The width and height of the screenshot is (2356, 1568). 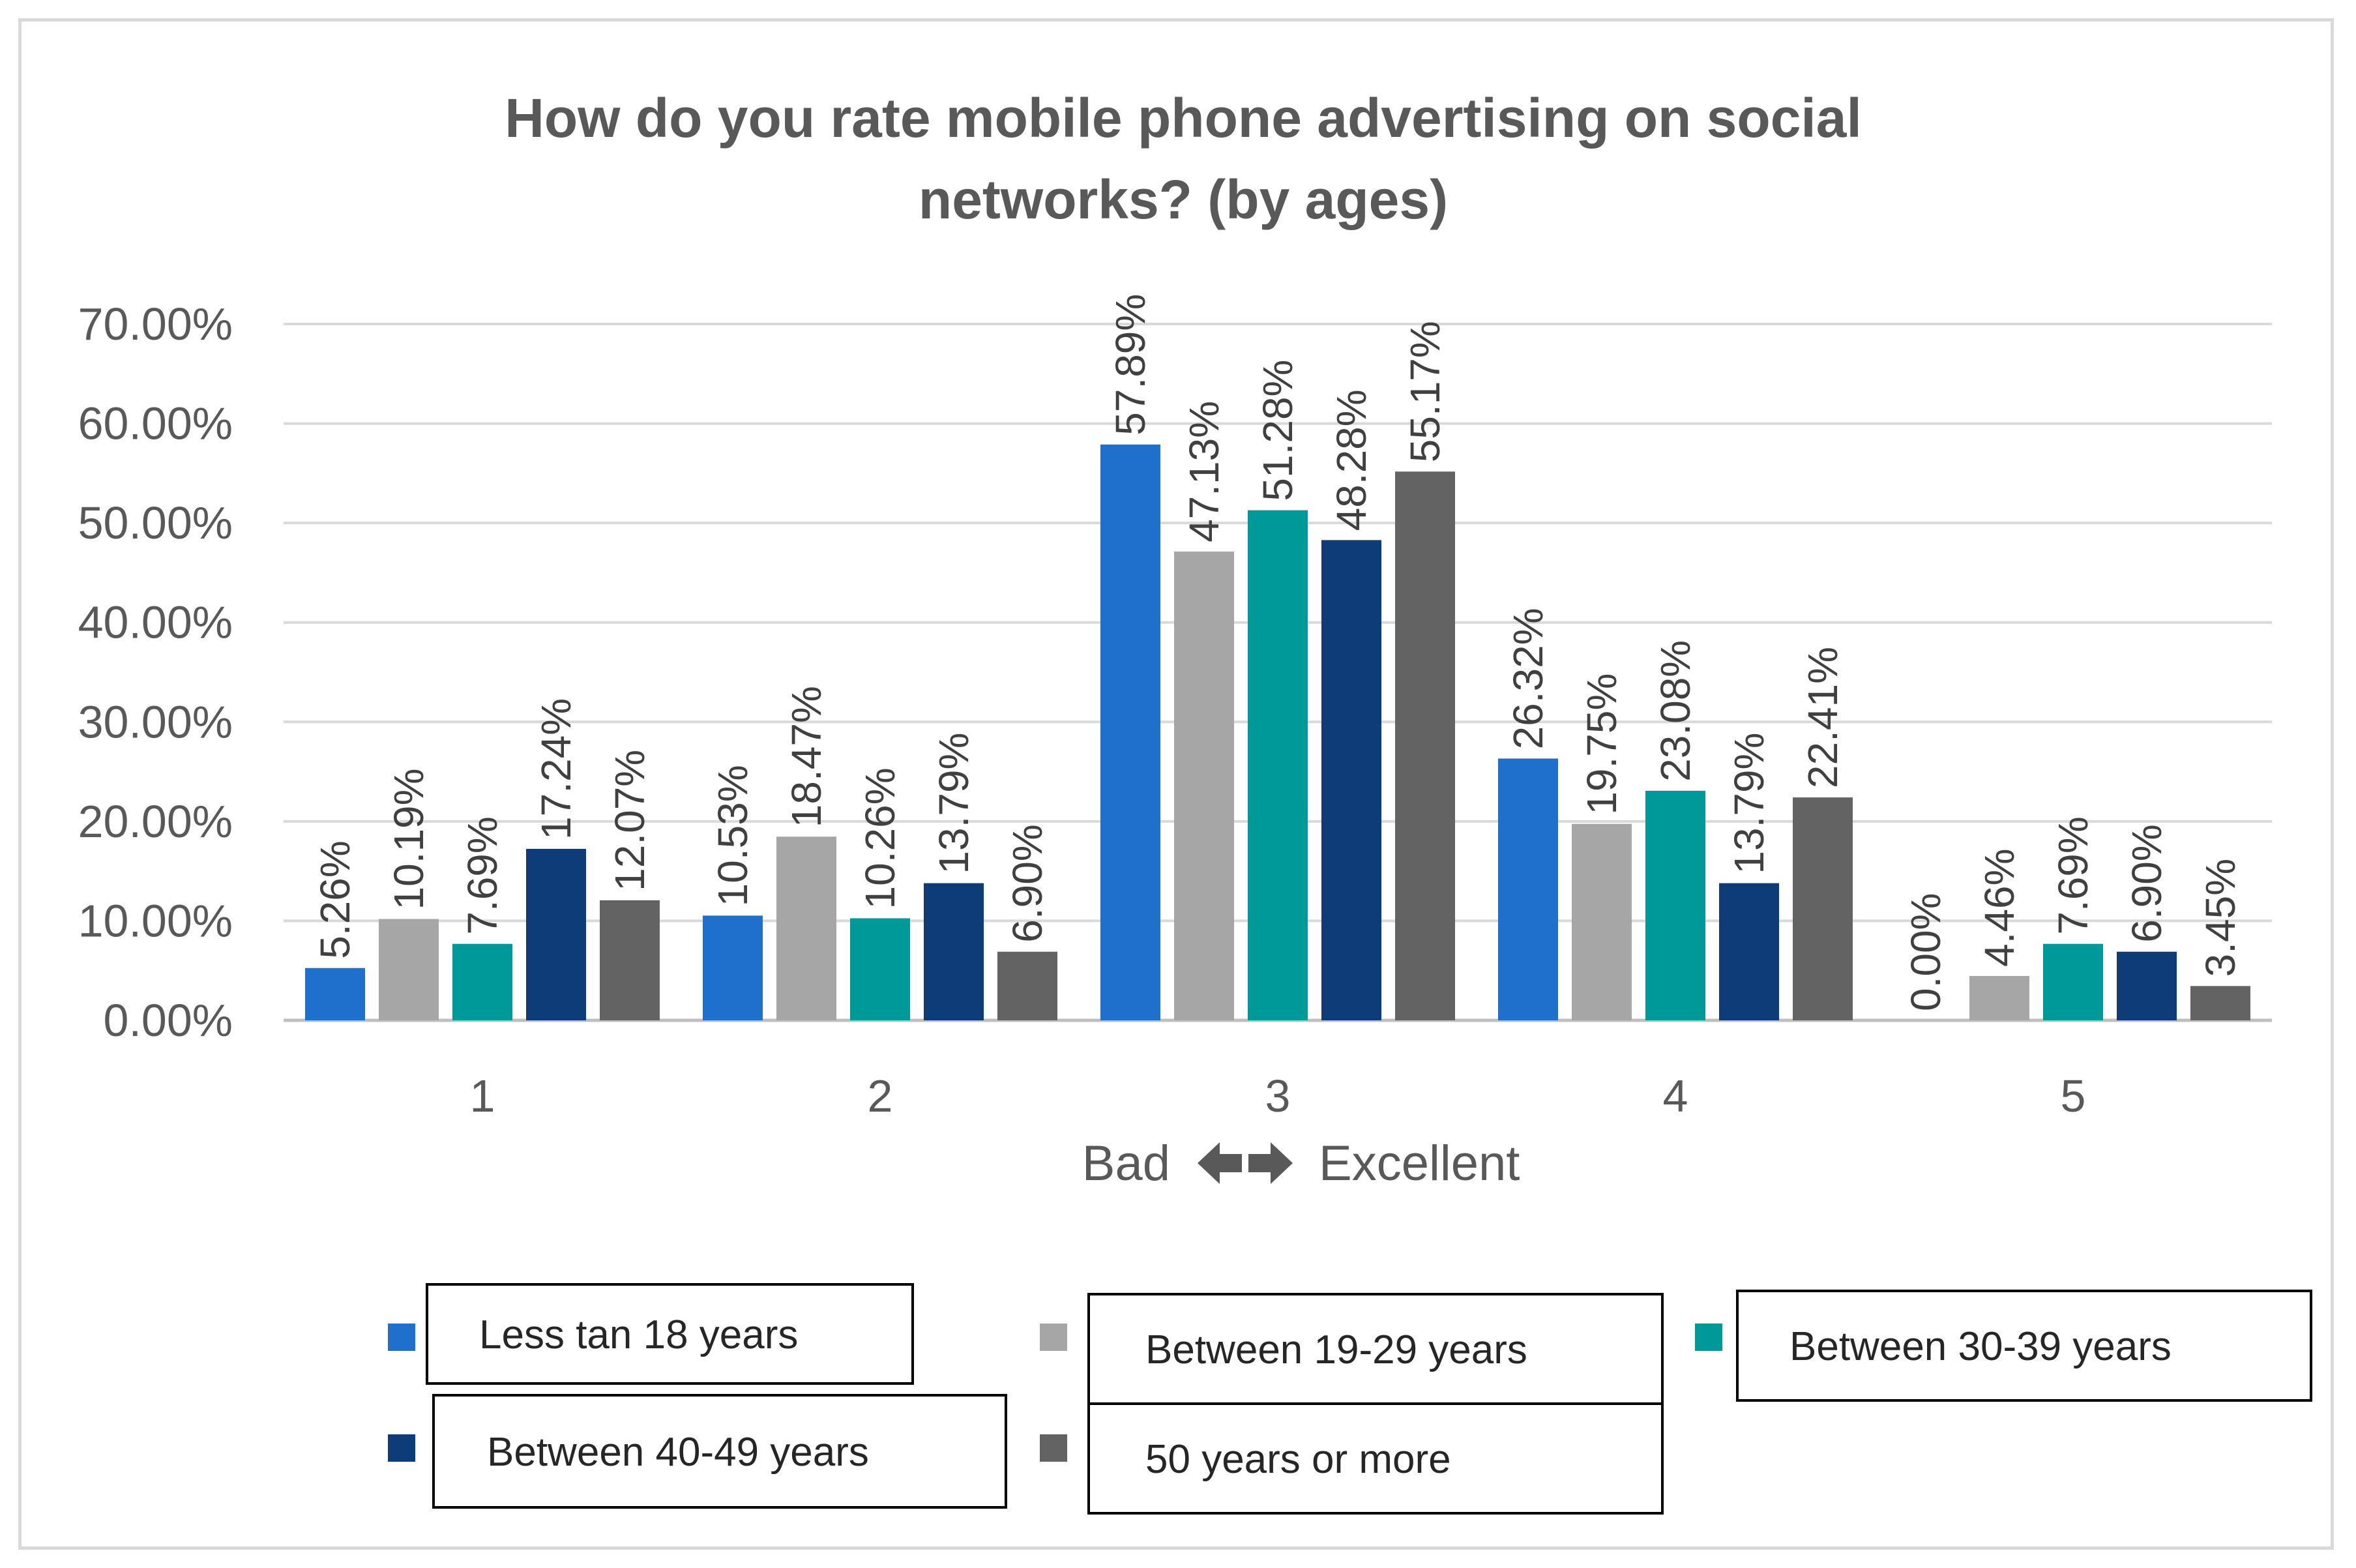 I want to click on legend-item: Between 40-49 years, so click(x=697, y=1452).